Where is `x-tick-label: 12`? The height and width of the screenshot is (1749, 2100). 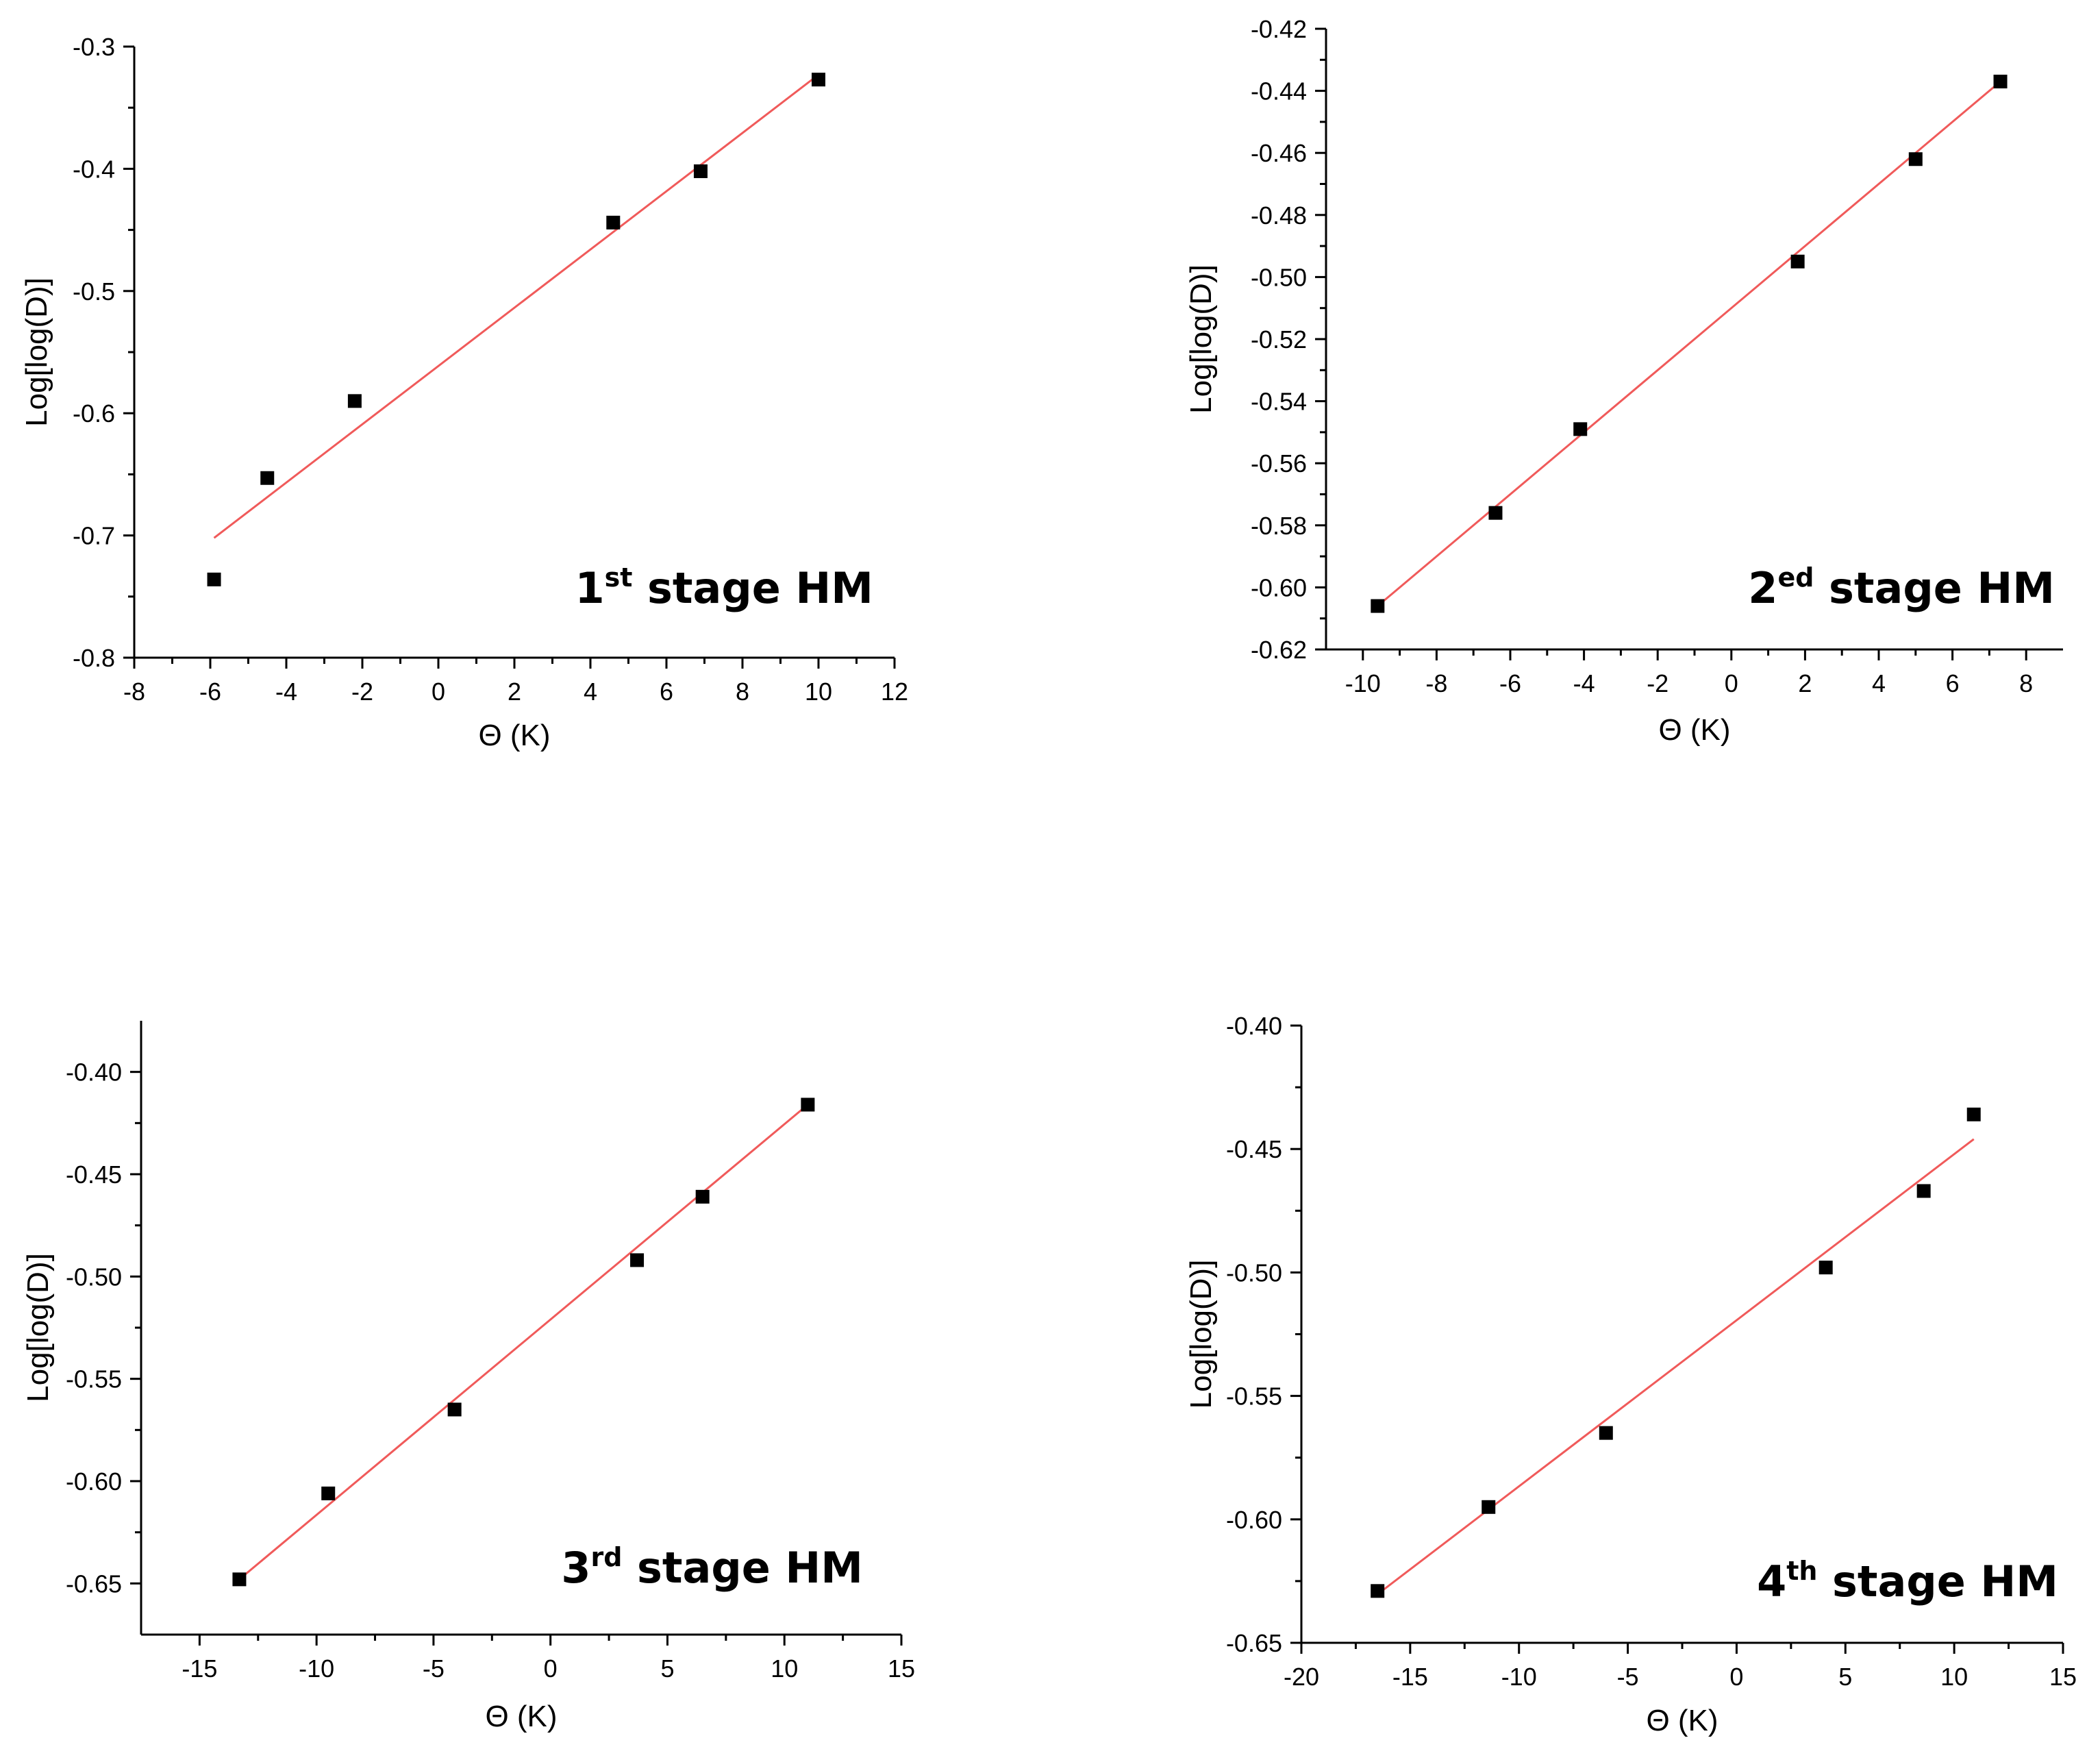
x-tick-label: 12 is located at coordinates (894, 692).